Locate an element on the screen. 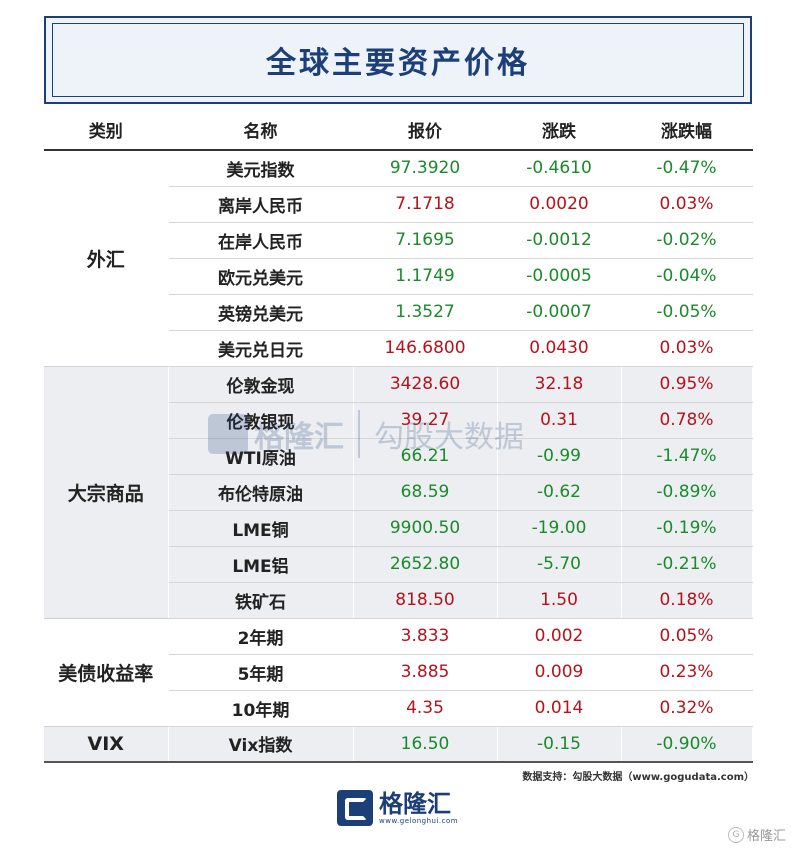 This screenshot has width=794, height=850. name-cell: 美元指数 is located at coordinates (261, 168).